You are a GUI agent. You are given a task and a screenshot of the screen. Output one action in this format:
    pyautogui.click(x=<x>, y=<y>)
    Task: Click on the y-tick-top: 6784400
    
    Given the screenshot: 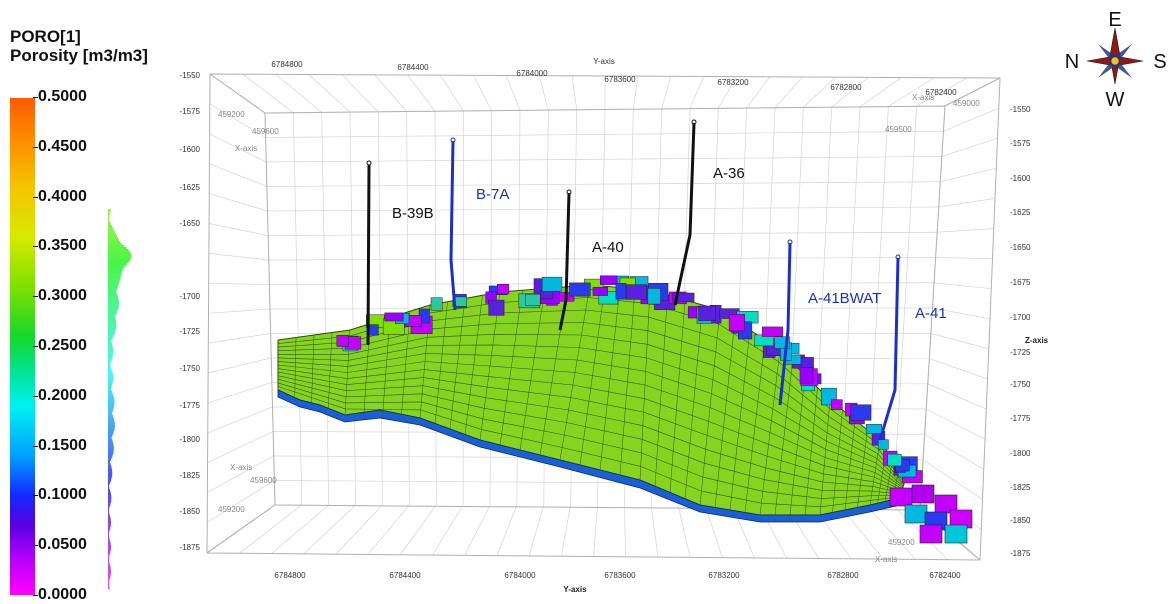 What is the action you would take?
    pyautogui.click(x=413, y=67)
    